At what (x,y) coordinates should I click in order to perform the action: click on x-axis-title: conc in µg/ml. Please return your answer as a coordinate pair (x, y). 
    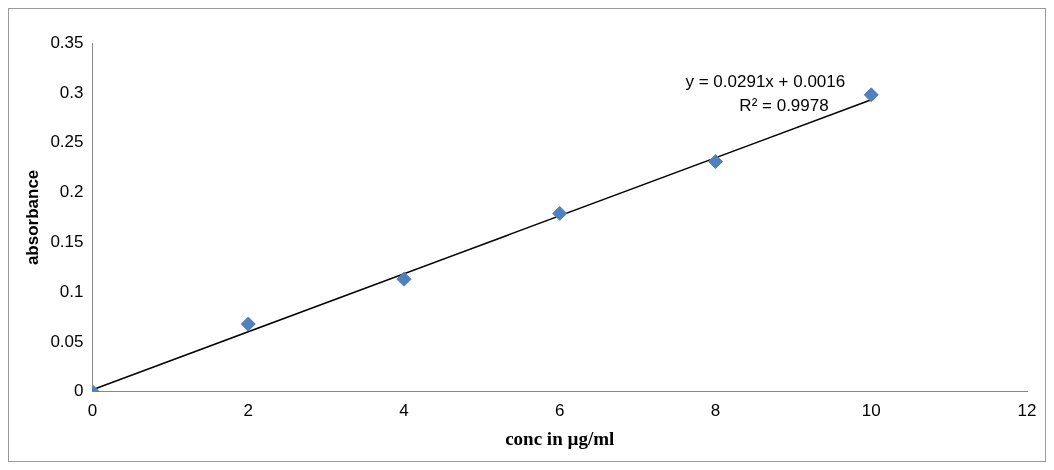
    Looking at the image, I should click on (560, 438).